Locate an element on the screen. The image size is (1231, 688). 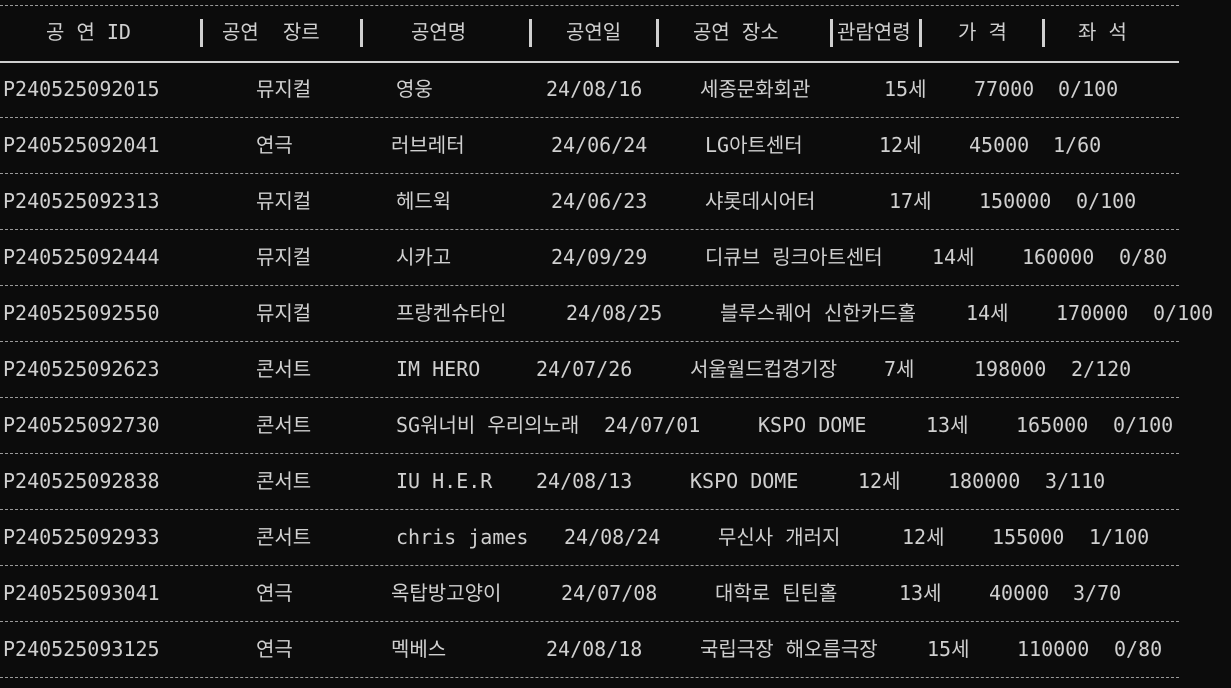
cell-title: 러브레터 is located at coordinates (428, 145).